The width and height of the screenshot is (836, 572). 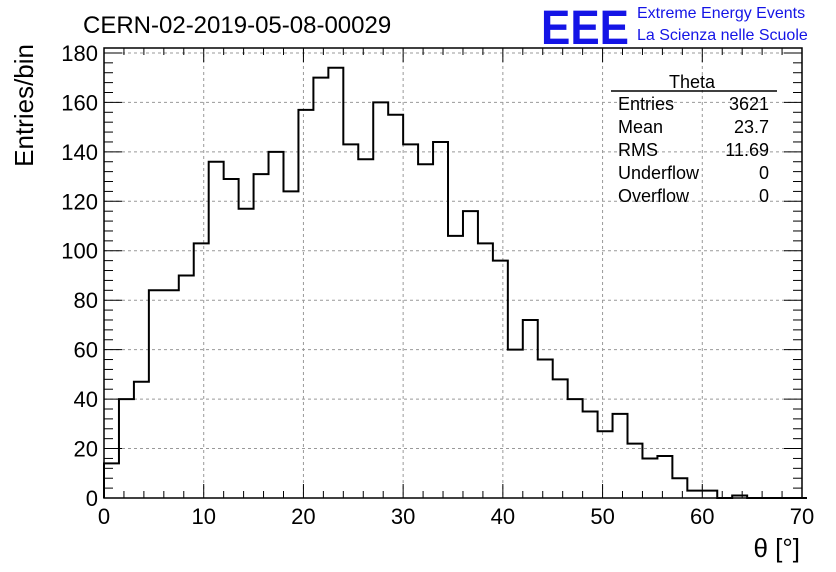 What do you see at coordinates (79, 201) in the screenshot?
I see `y-tick-label: 120` at bounding box center [79, 201].